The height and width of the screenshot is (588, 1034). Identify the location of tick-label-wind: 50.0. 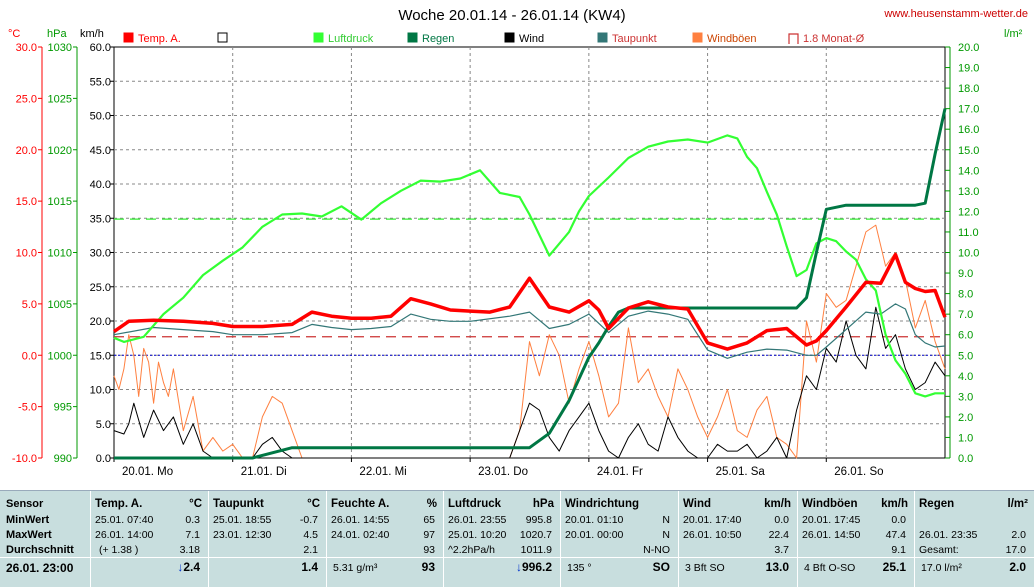
(100, 117).